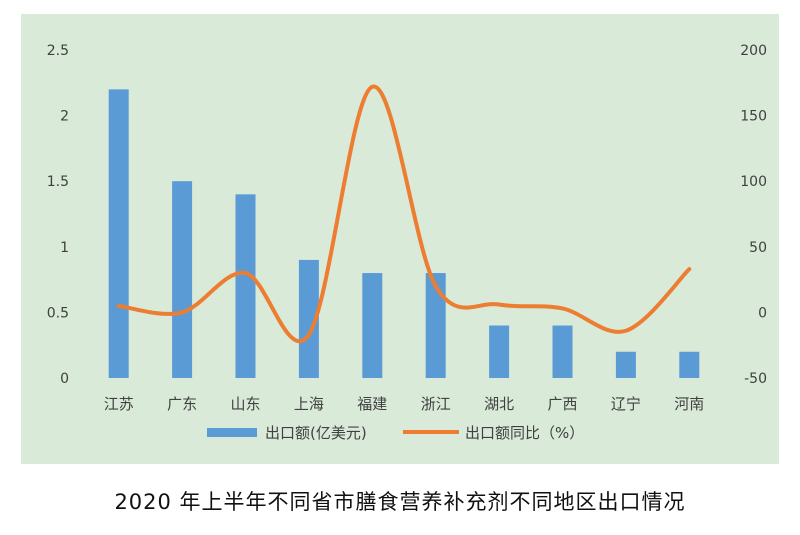  I want to click on y-left-tick-label: 0.5, so click(58, 313).